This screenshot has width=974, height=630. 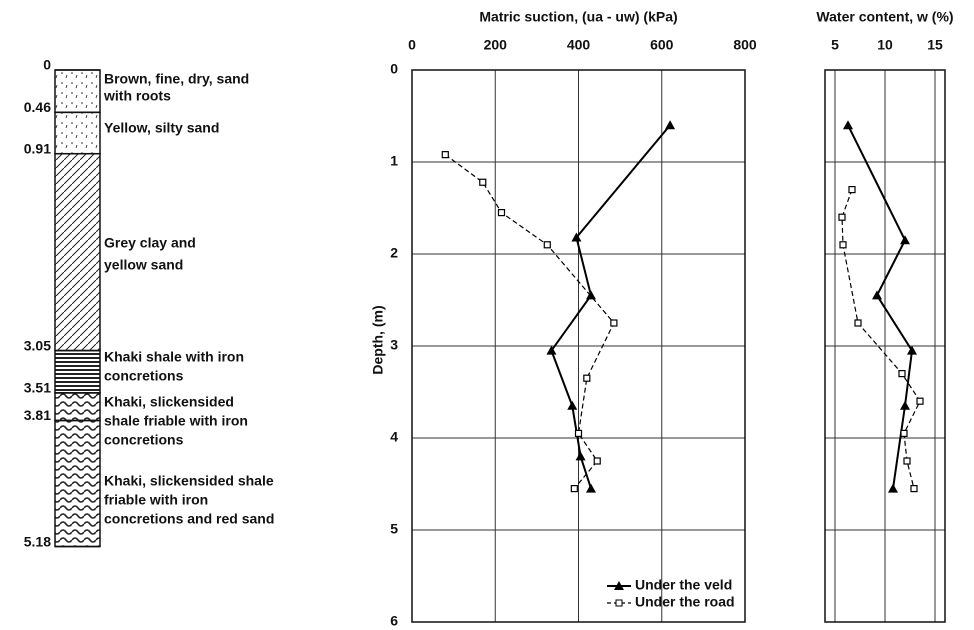 I want to click on layer-description: Khaki shale with iron, so click(x=174, y=357).